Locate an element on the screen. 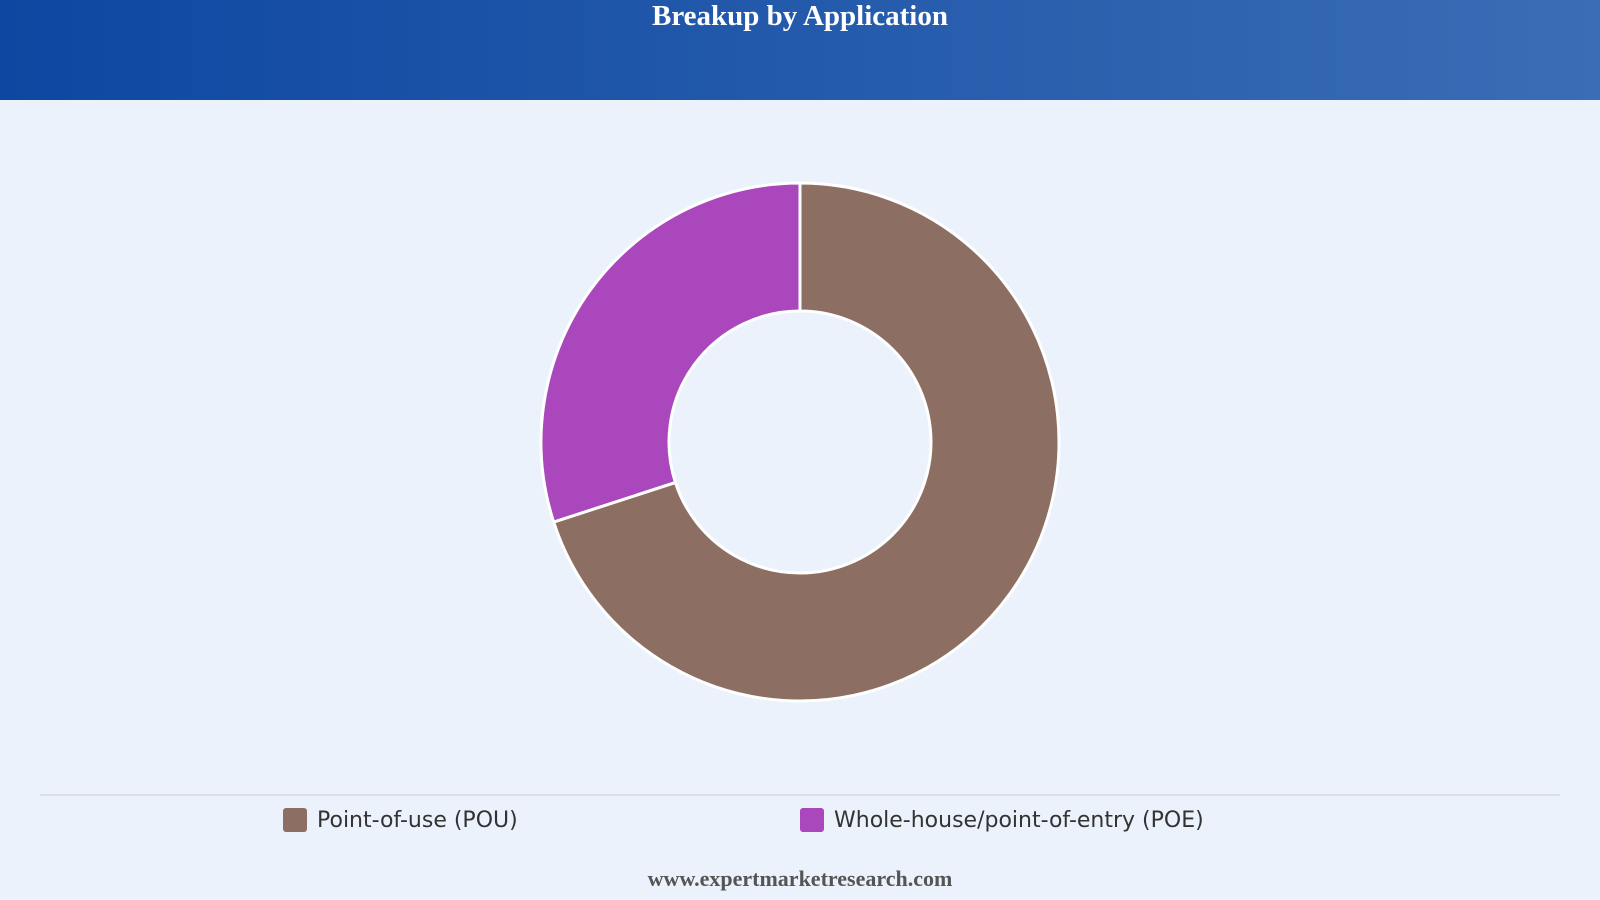  header: Breakup by Application is located at coordinates (800, 50).